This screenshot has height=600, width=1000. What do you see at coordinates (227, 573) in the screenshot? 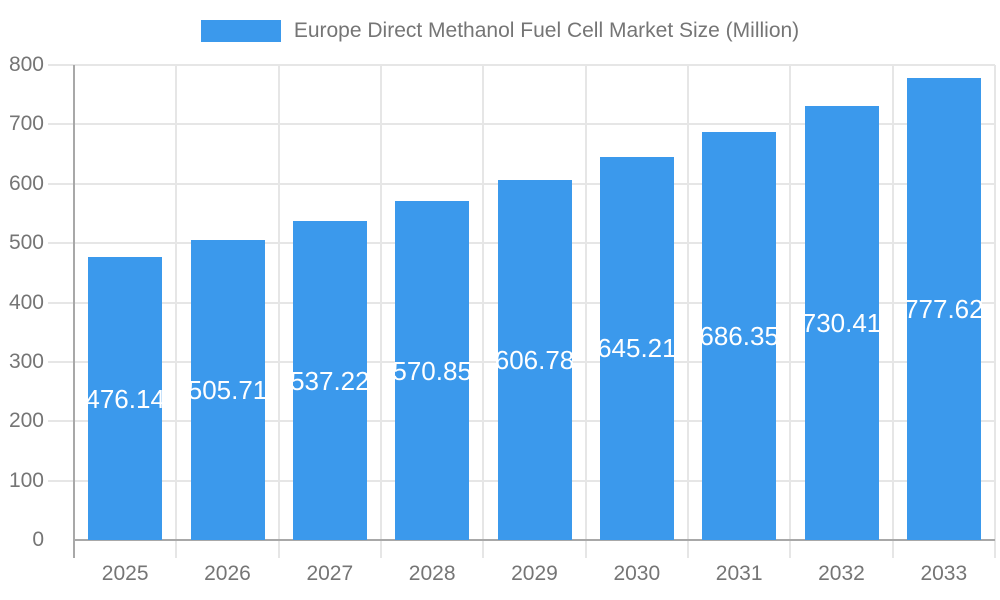
I see `x-tick-label: 2026` at bounding box center [227, 573].